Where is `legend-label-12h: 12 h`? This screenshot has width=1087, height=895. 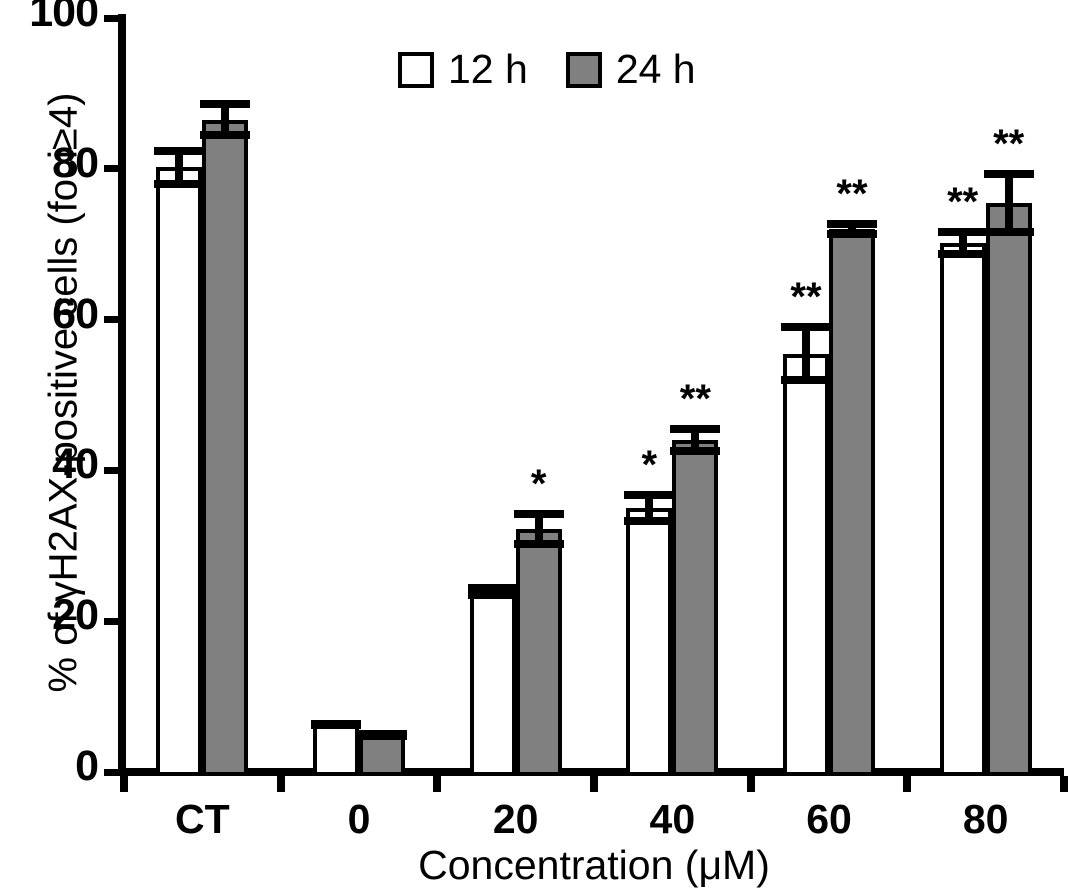
legend-label-12h: 12 h is located at coordinates (488, 69).